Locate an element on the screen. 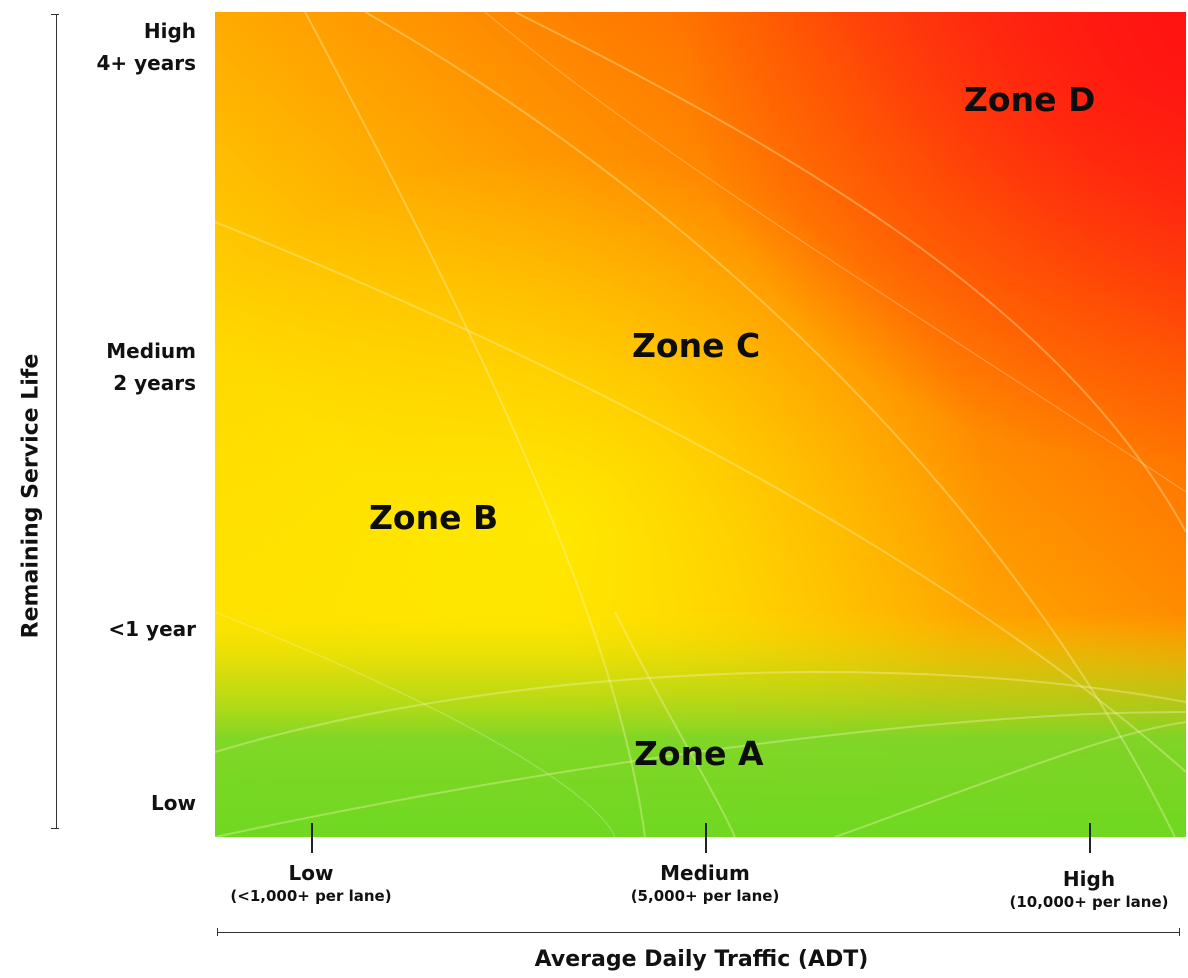  y-tick-label: High is located at coordinates (169, 31).